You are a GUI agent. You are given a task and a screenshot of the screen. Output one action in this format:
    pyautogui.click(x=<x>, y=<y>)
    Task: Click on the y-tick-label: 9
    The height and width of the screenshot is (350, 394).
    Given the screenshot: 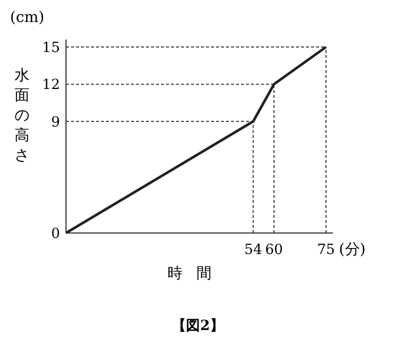 What is the action you would take?
    pyautogui.click(x=55, y=122)
    